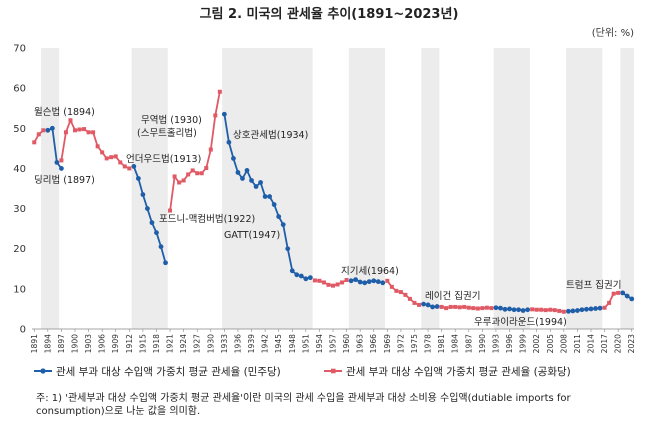  Describe the element at coordinates (373, 343) in the screenshot. I see `x-tick-label: 1966` at that location.